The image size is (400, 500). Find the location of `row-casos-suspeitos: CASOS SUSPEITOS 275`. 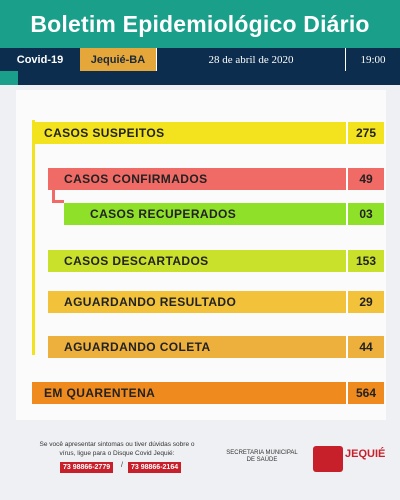

row-casos-suspeitos: CASOS SUSPEITOS 275 is located at coordinates (208, 133).